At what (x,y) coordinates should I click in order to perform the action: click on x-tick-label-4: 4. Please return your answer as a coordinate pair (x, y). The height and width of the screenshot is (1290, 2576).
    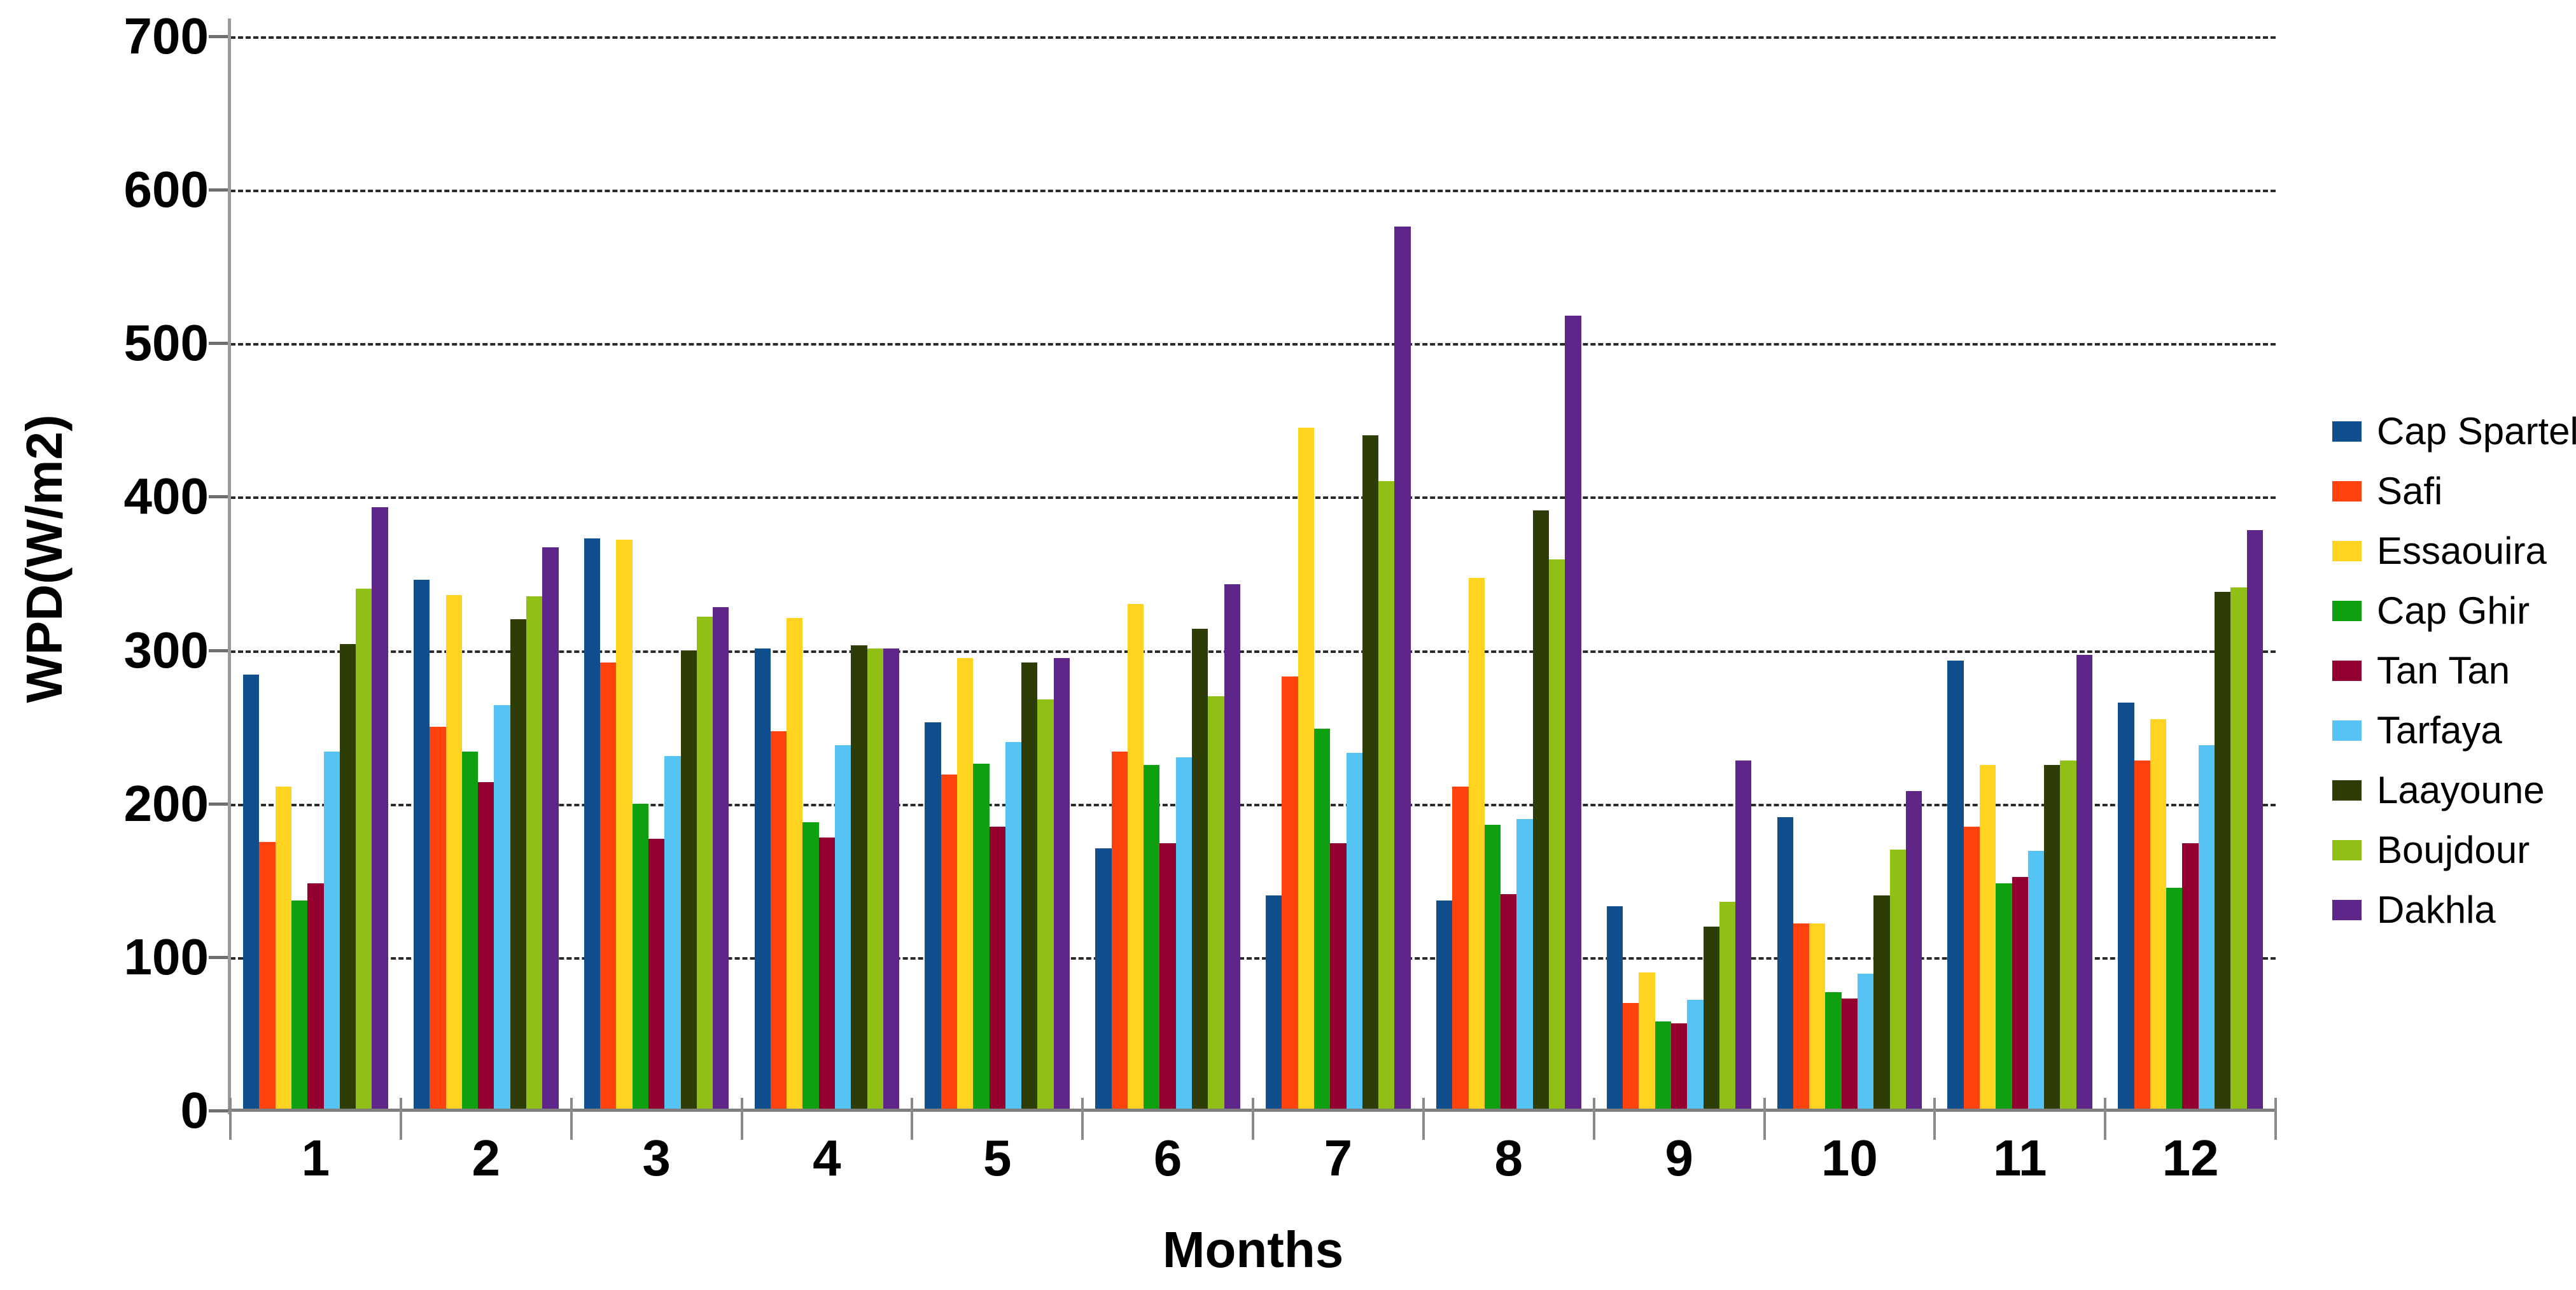
    Looking at the image, I should click on (827, 1158).